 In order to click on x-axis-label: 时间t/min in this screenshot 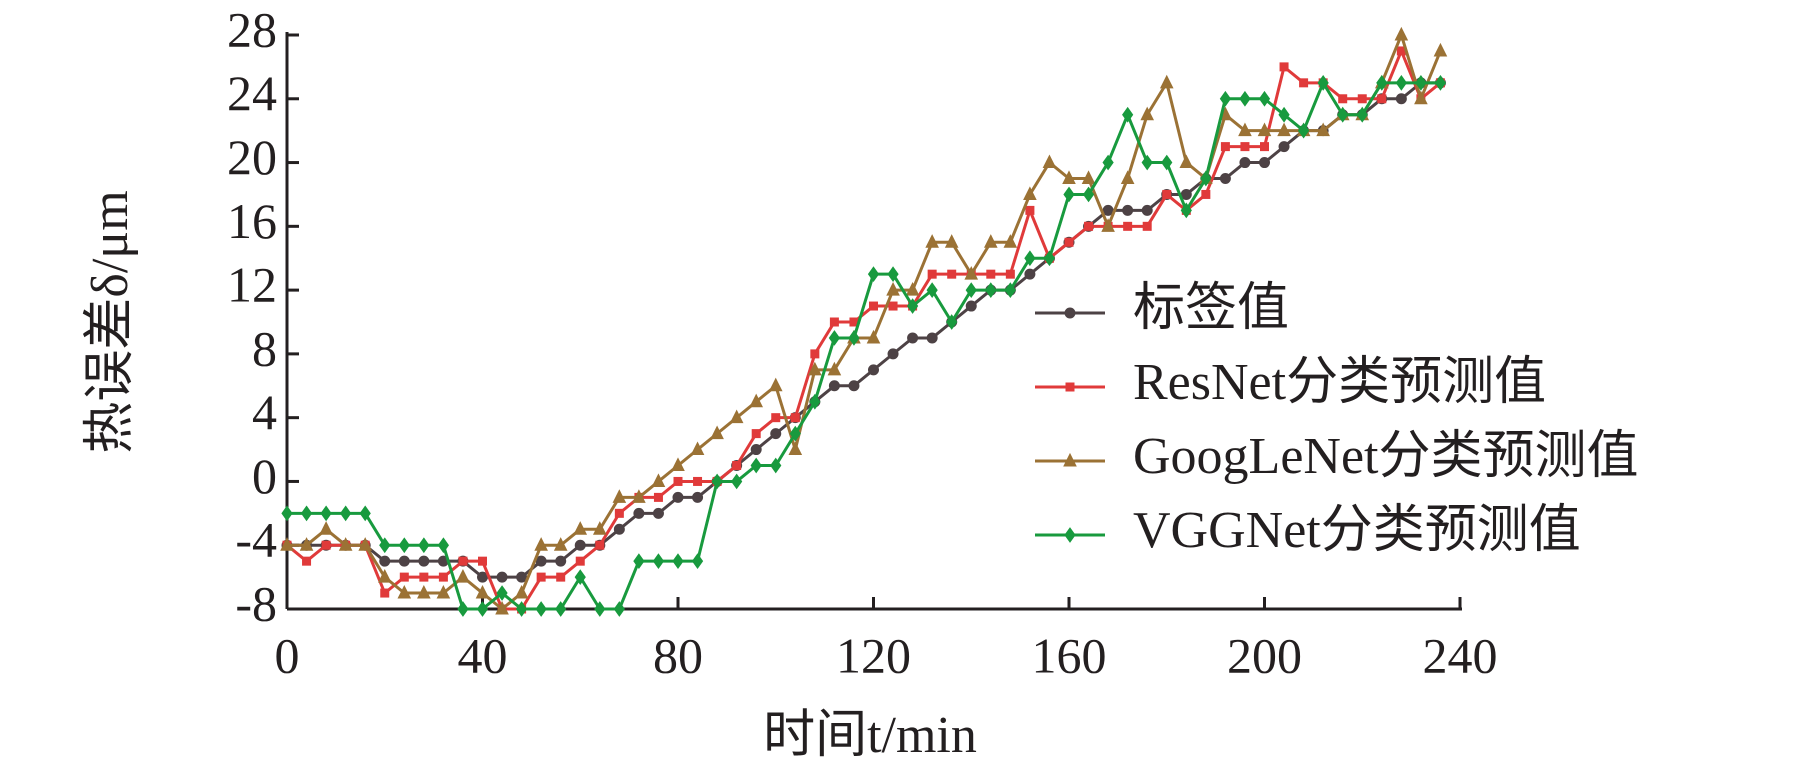, I will do `click(870, 735)`.